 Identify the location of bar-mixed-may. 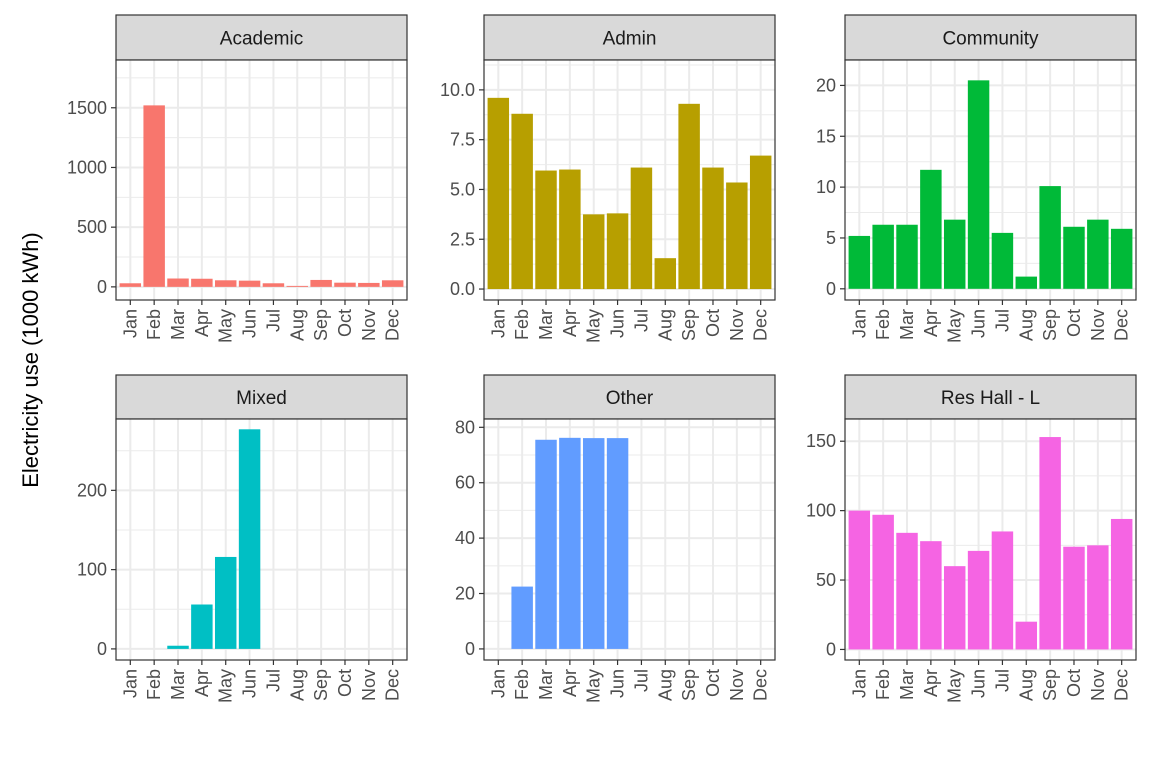
(225, 602).